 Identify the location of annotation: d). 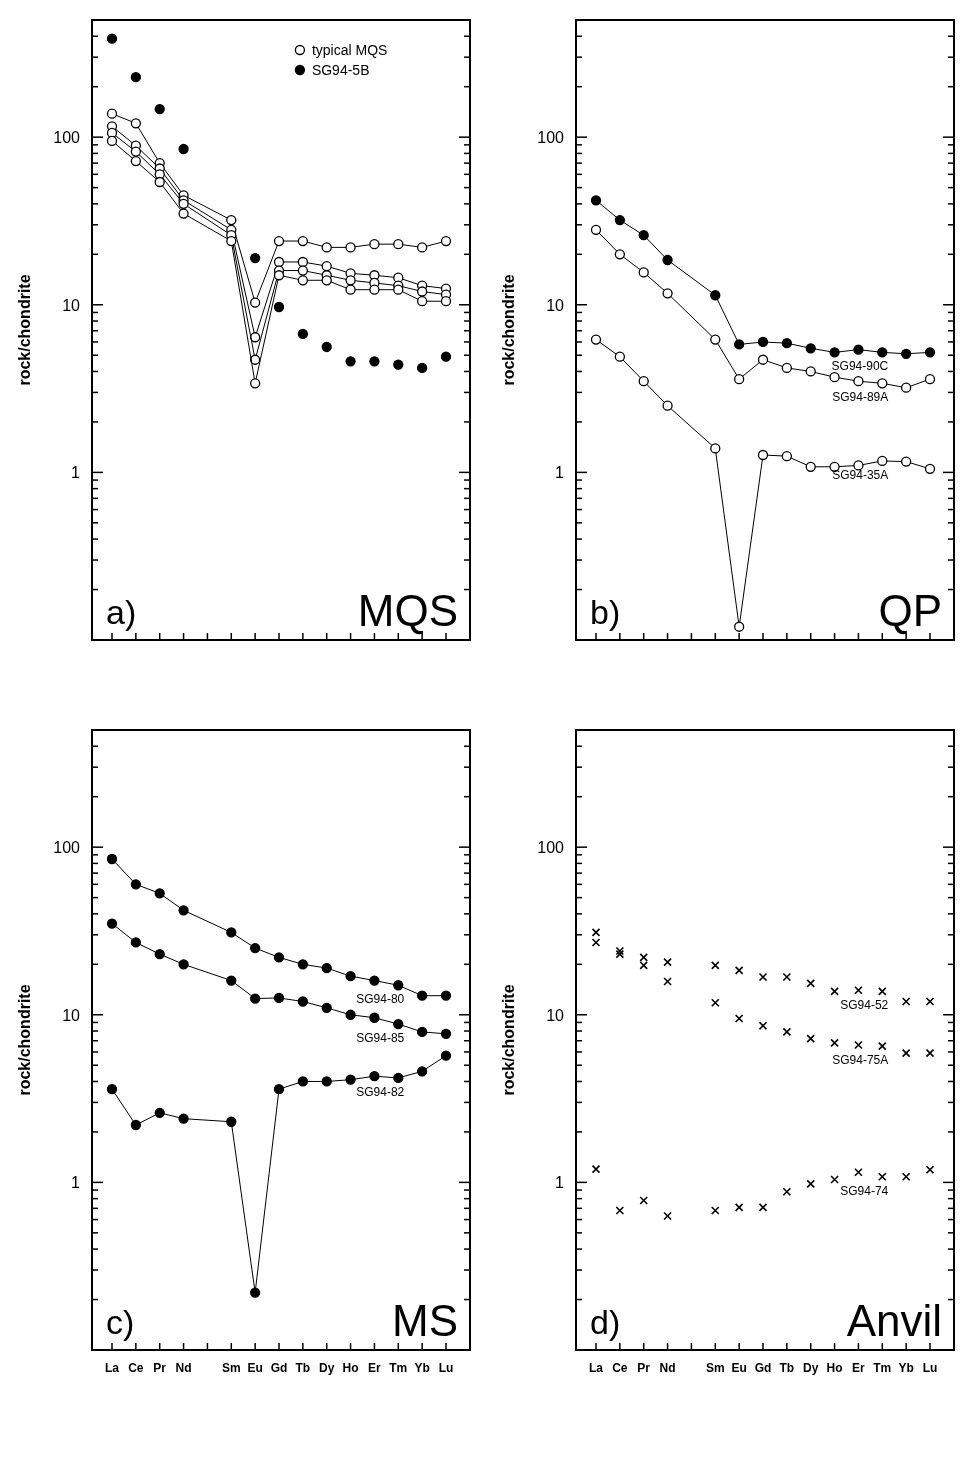
(605, 1322).